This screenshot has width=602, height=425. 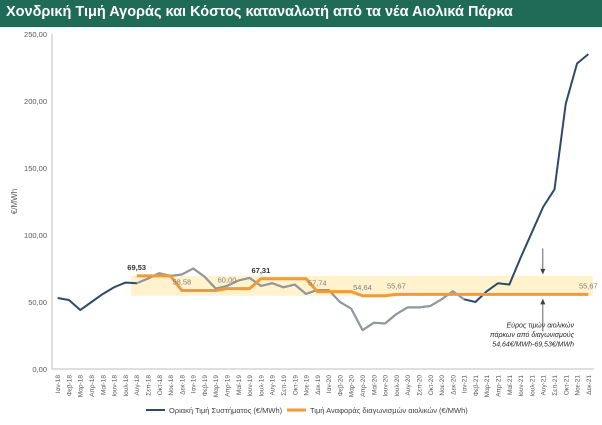 What do you see at coordinates (363, 386) in the screenshot?
I see `x-tick-label: Απρ-20` at bounding box center [363, 386].